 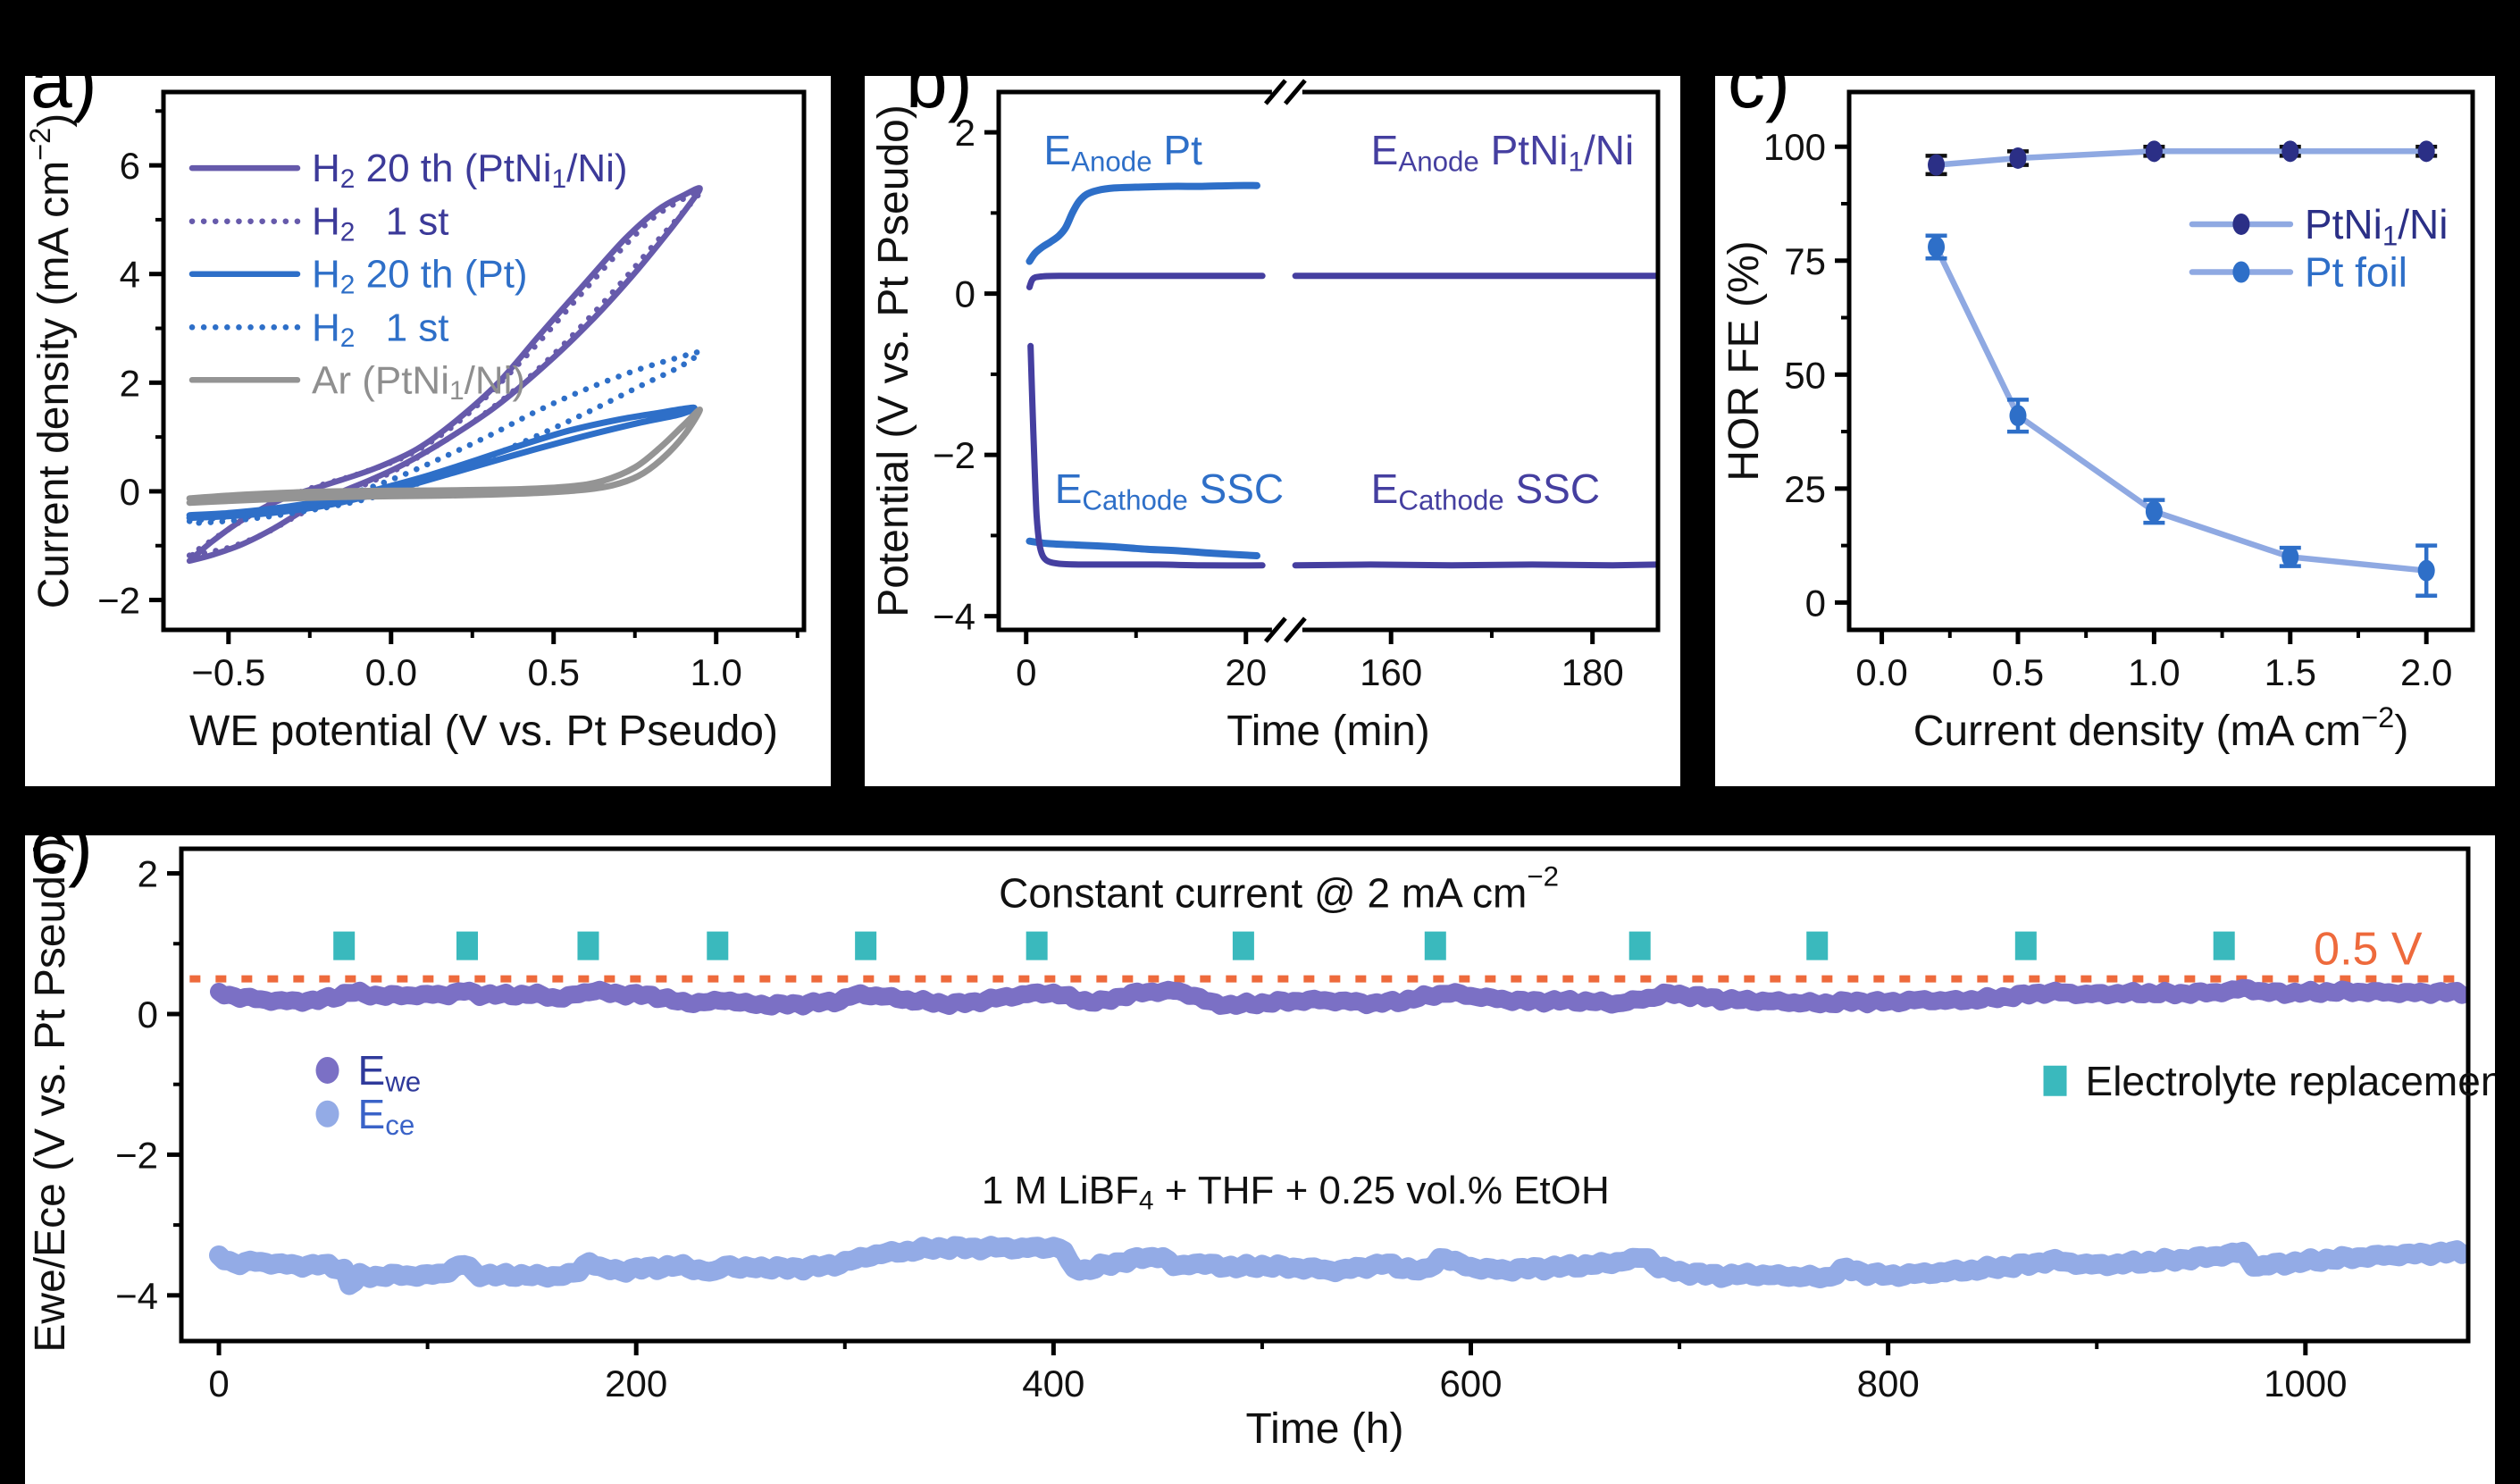 I want to click on panel-label-b: b), so click(x=939, y=100).